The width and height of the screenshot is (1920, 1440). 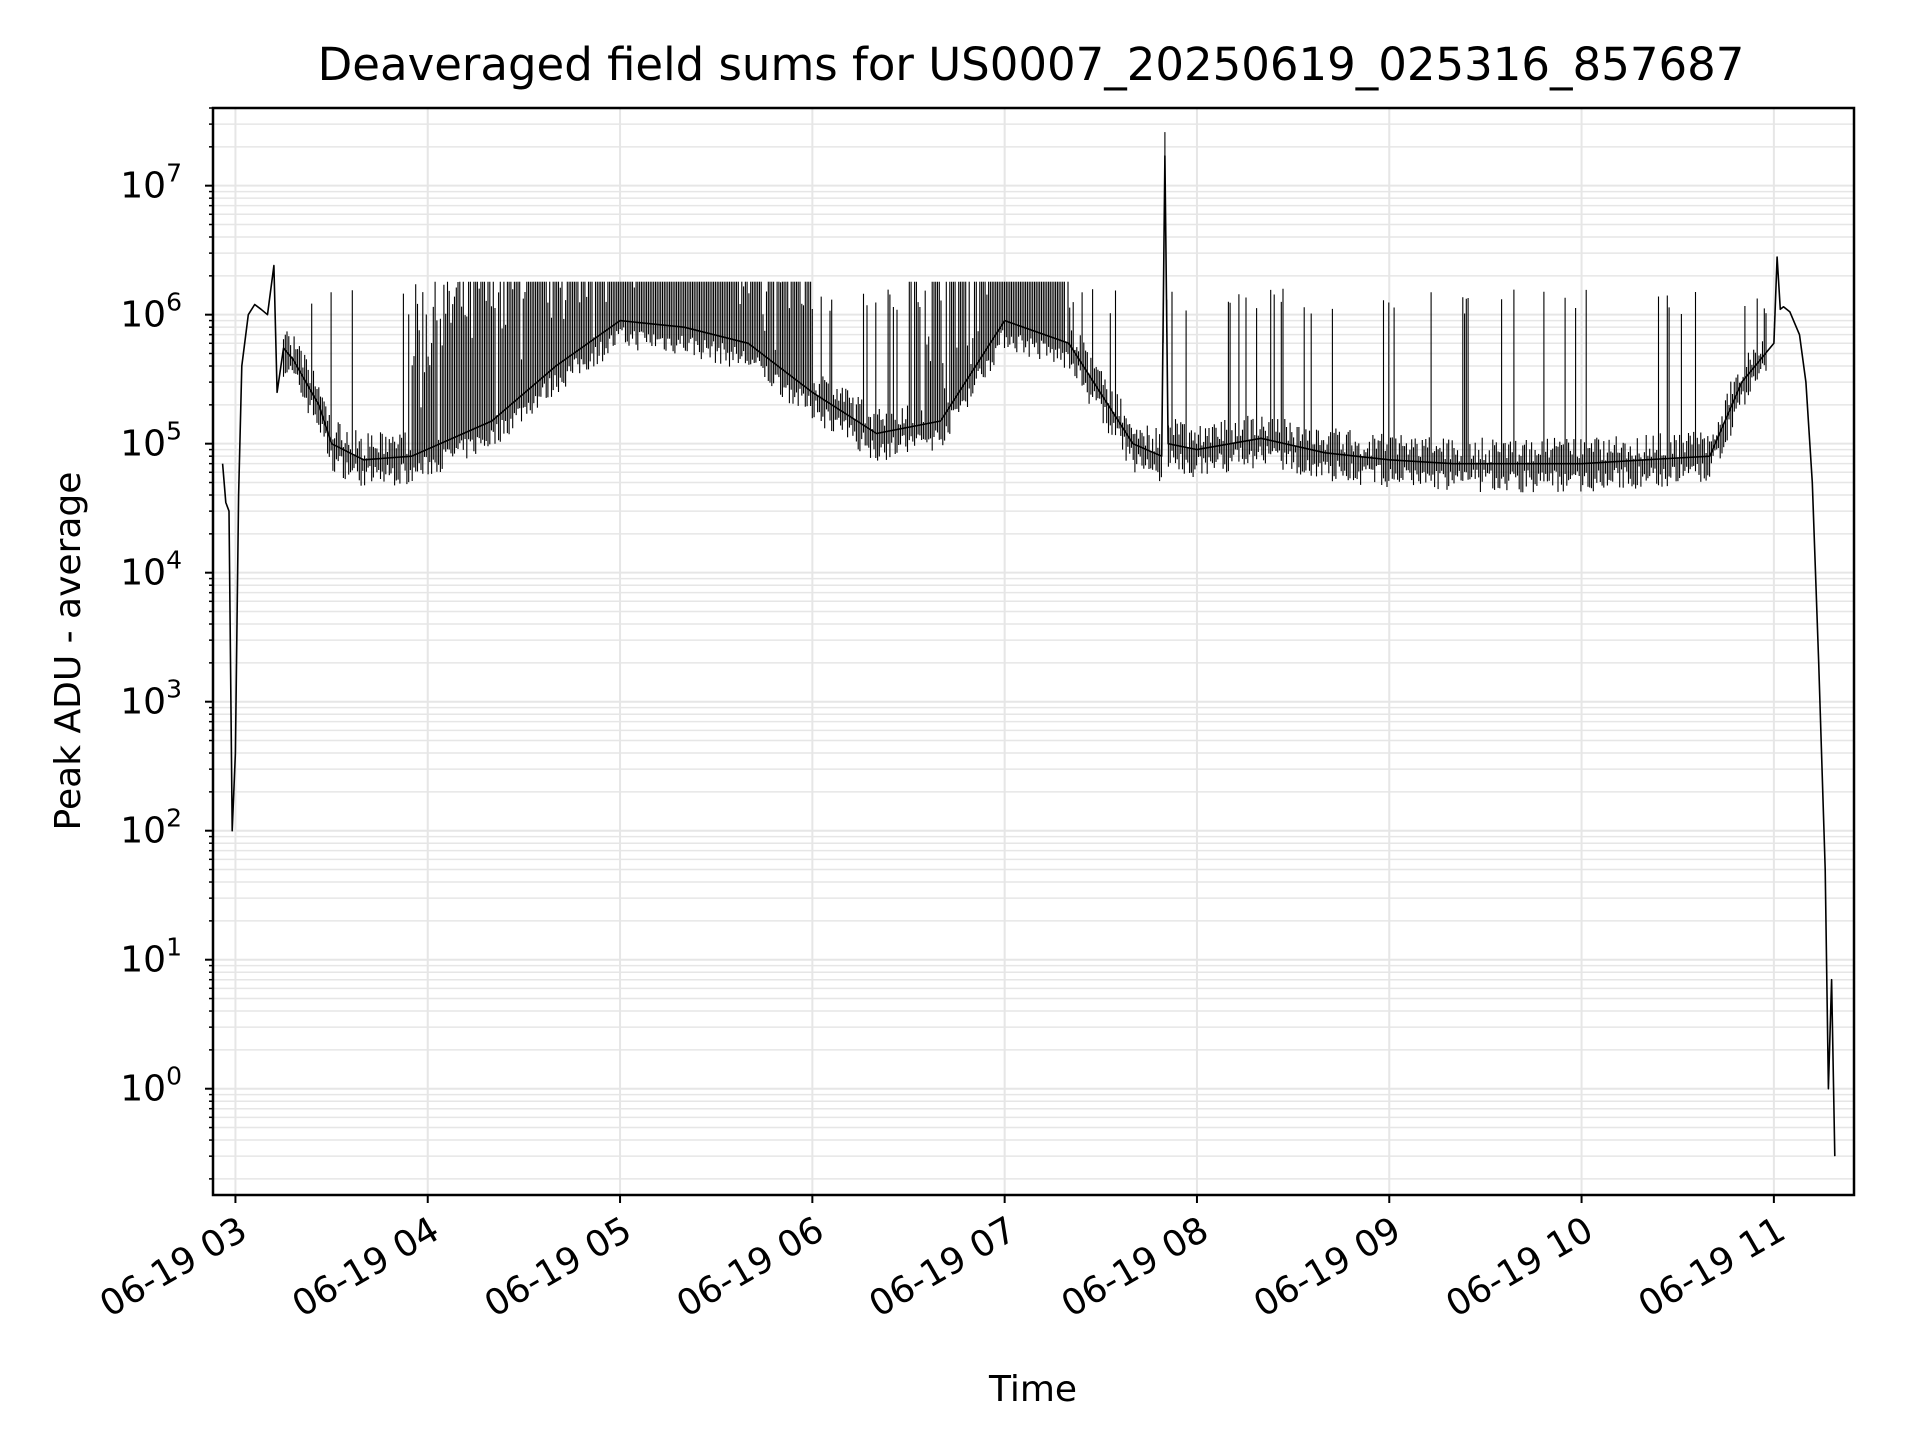 What do you see at coordinates (1032, 1389) in the screenshot?
I see `x-axis-label: Time` at bounding box center [1032, 1389].